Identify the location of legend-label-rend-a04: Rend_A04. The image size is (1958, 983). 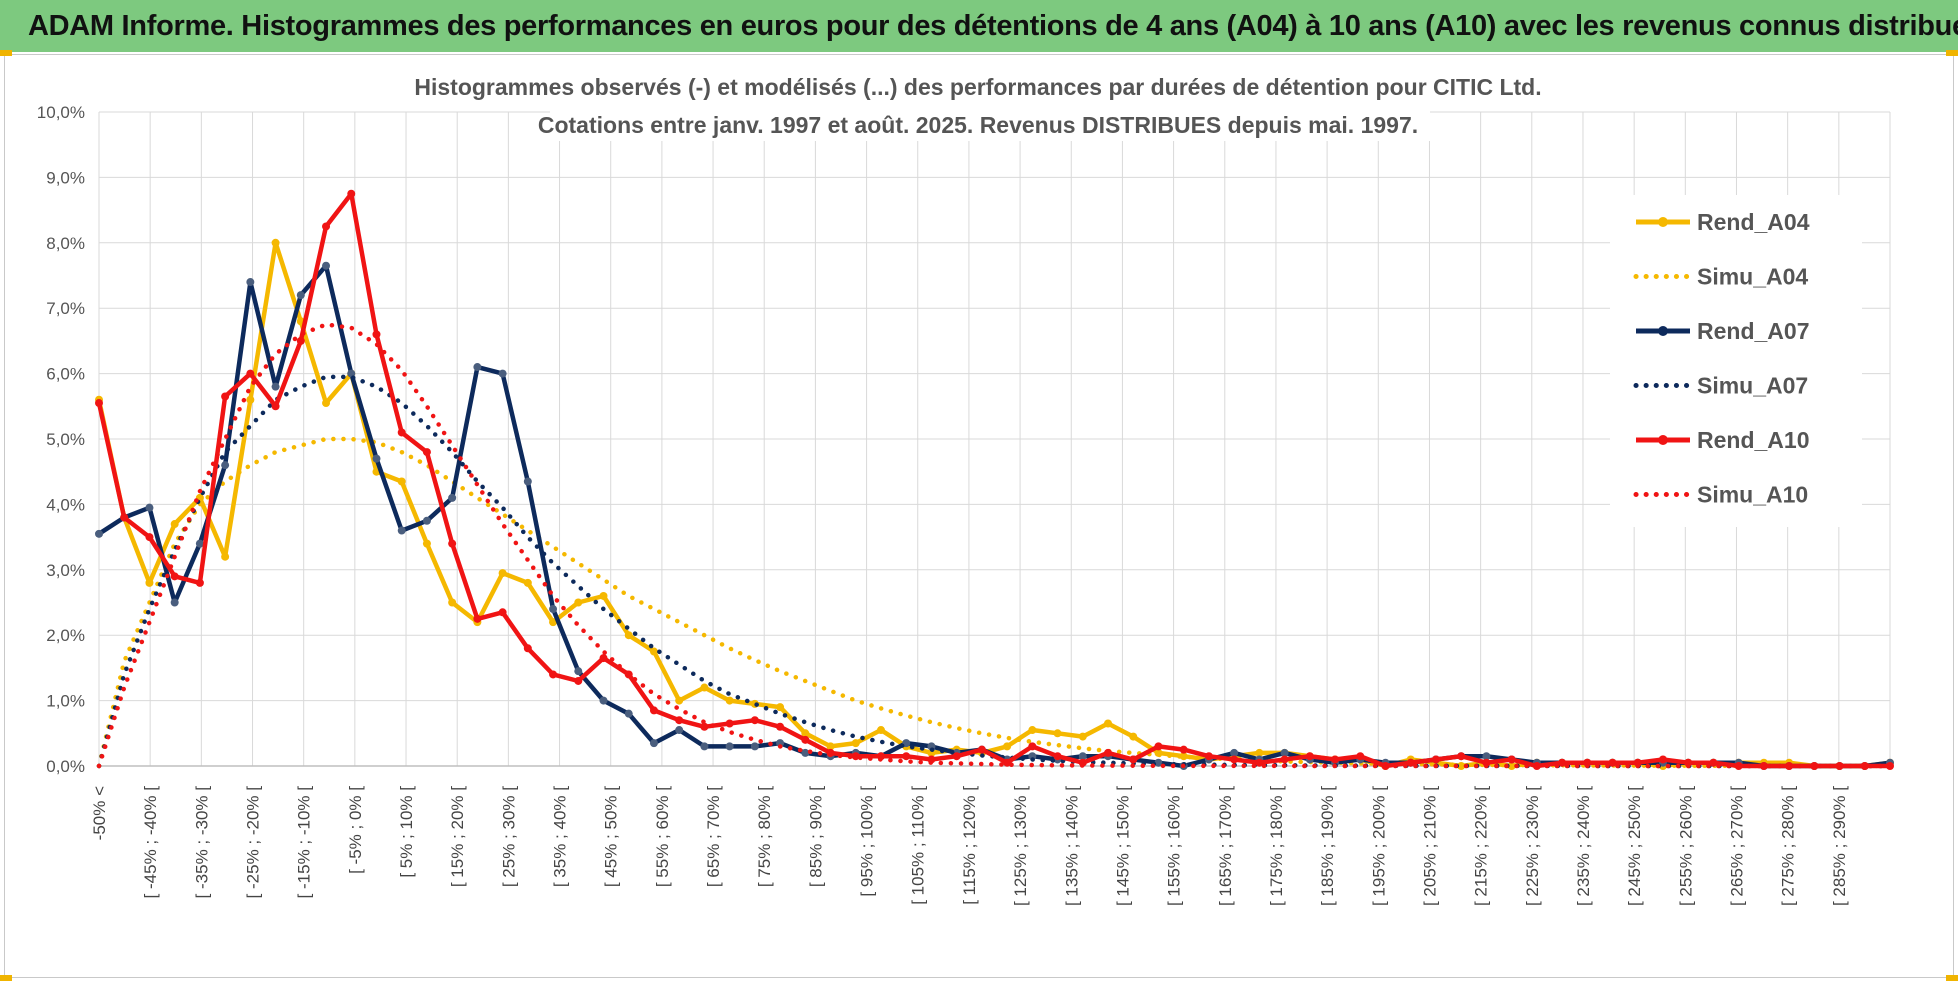
(1753, 222).